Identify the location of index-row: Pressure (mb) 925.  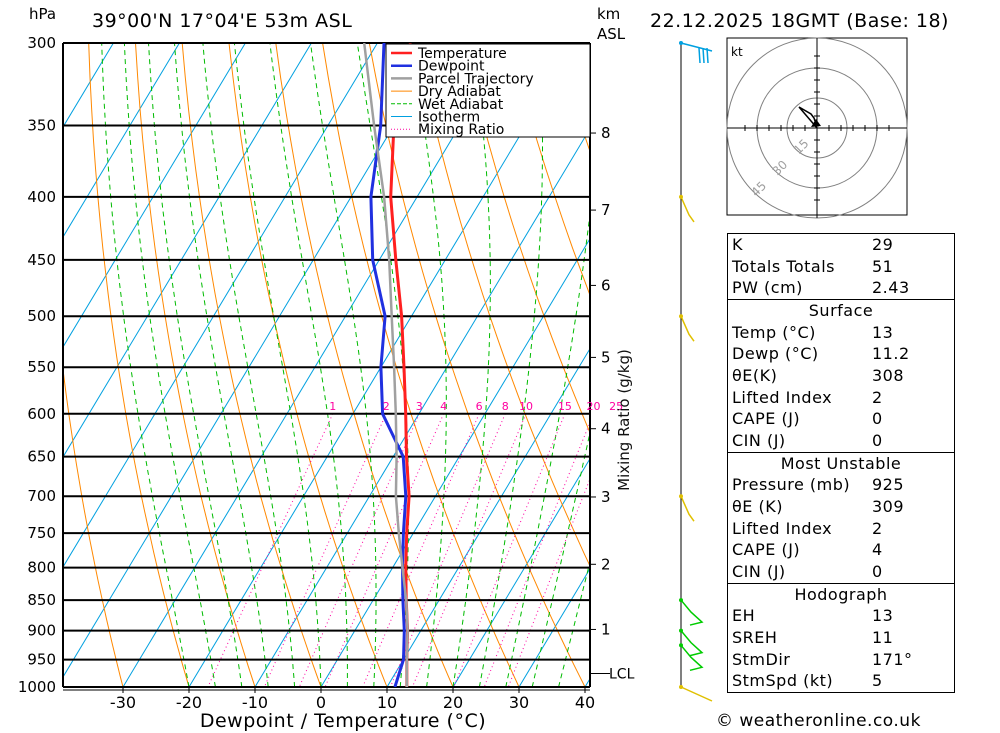
(841, 485).